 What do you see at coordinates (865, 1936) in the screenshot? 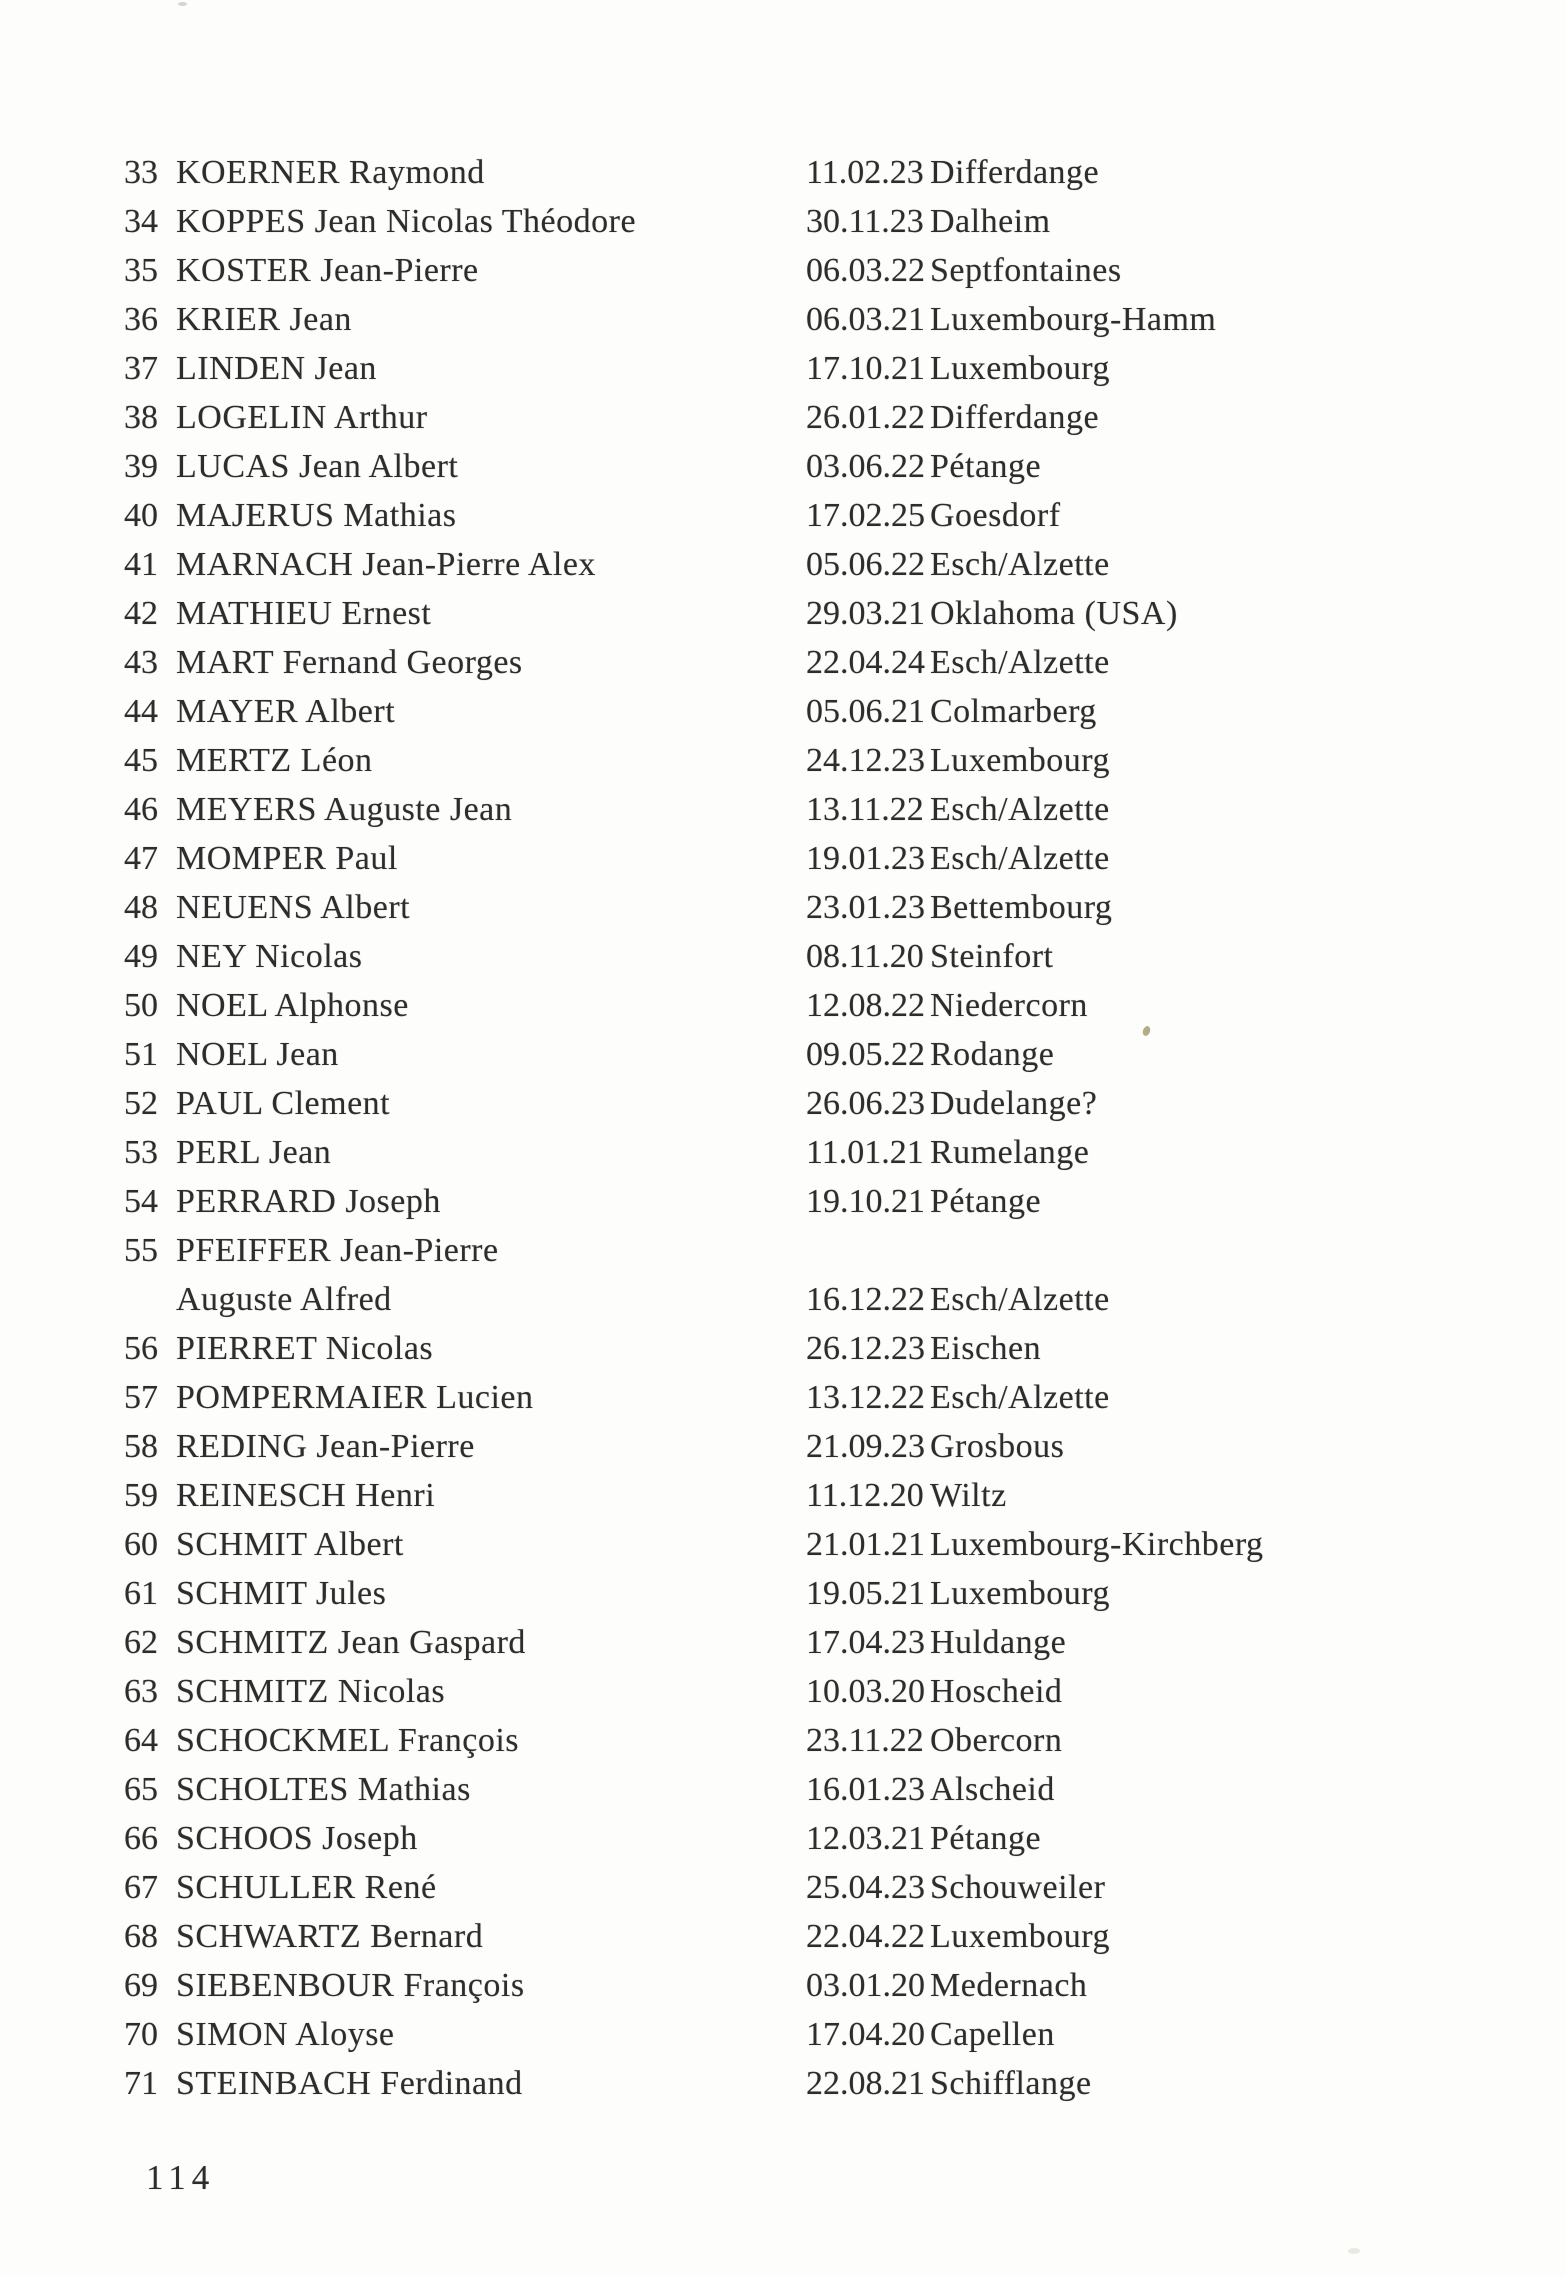
I see `row-date: 22.04.22` at bounding box center [865, 1936].